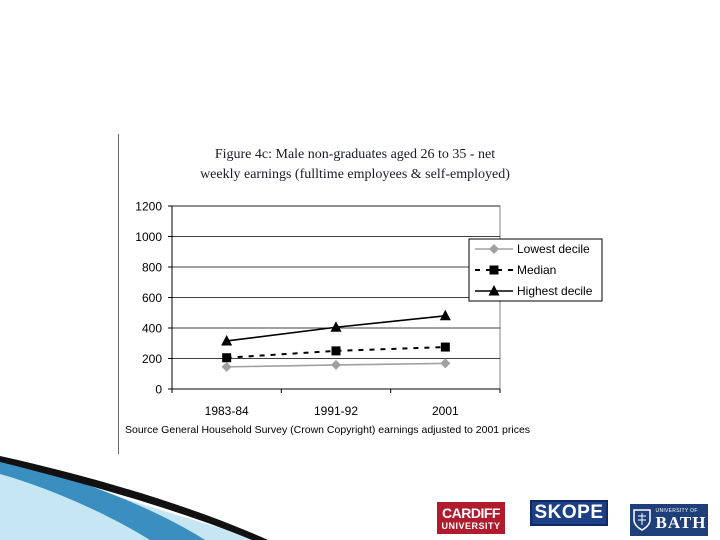  Describe the element at coordinates (445, 411) in the screenshot. I see `x-tick-label: 2001` at that location.